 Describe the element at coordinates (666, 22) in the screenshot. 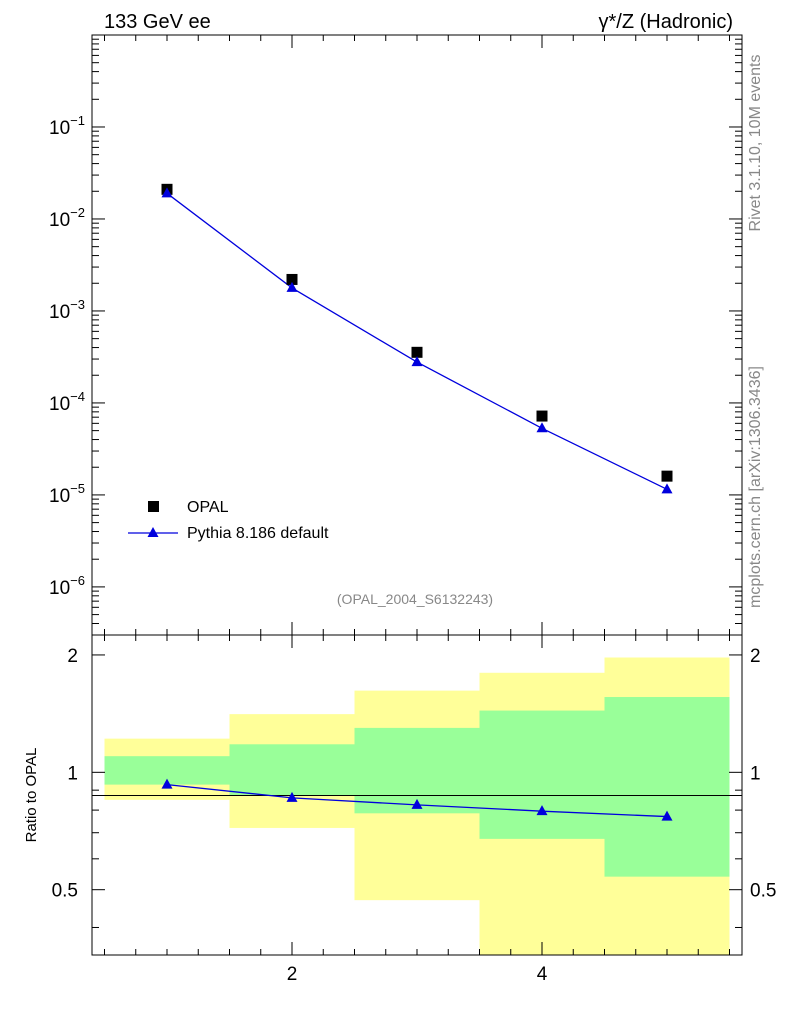

I see `right-title: γ*/Z (Hadronic)` at that location.